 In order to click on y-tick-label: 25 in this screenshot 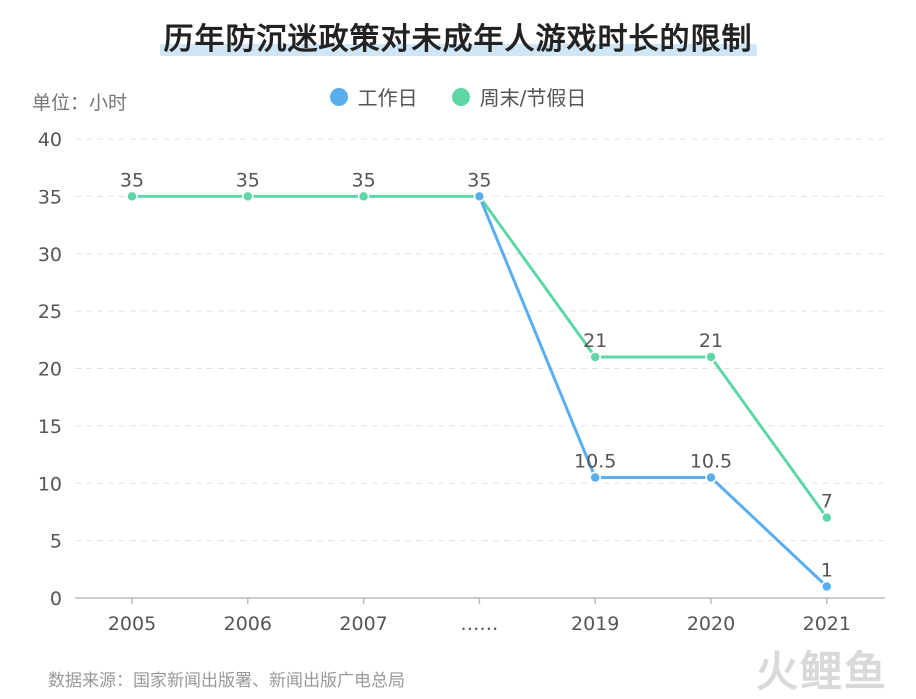, I will do `click(50, 312)`.